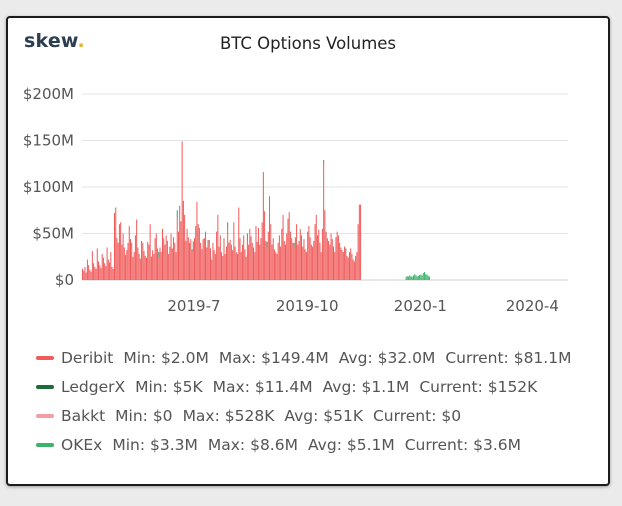  What do you see at coordinates (307, 306) in the screenshot?
I see `x-tick-label: 2019-10` at bounding box center [307, 306].